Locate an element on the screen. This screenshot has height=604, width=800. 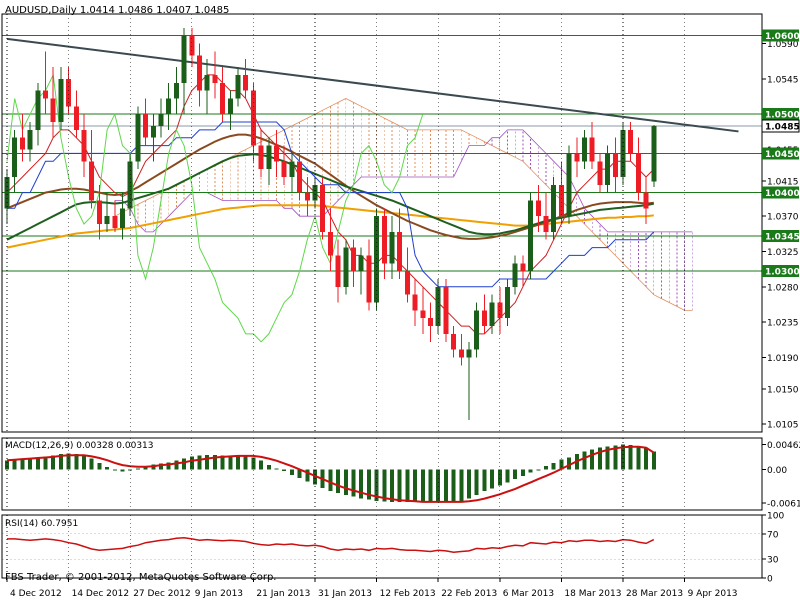
rsi-tick-label: 100 is located at coordinates (775, 517).